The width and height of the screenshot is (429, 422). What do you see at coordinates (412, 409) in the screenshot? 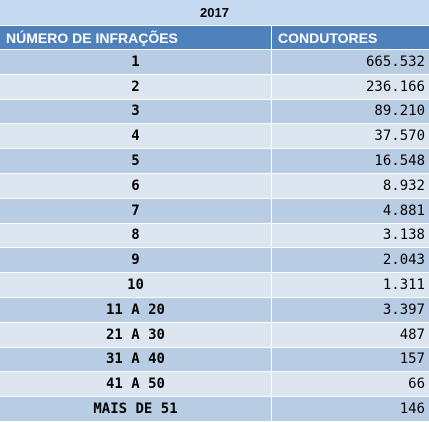
I see `cell-condutores: 146` at bounding box center [412, 409].